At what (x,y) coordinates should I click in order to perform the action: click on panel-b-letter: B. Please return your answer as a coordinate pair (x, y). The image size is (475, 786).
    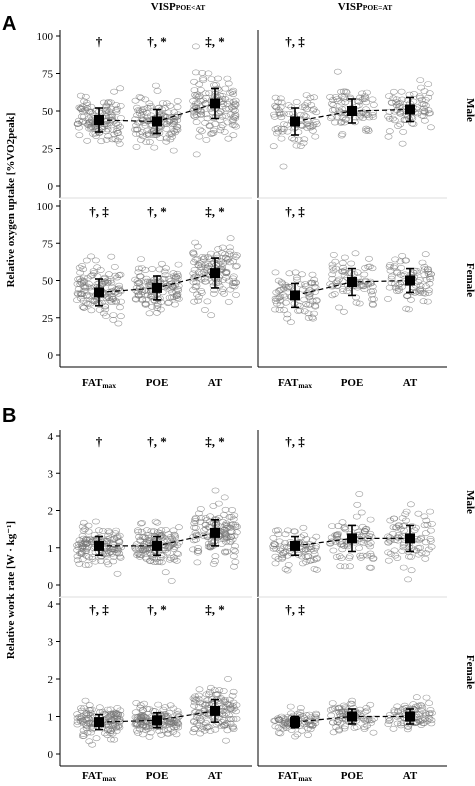
    Looking at the image, I should click on (9, 416).